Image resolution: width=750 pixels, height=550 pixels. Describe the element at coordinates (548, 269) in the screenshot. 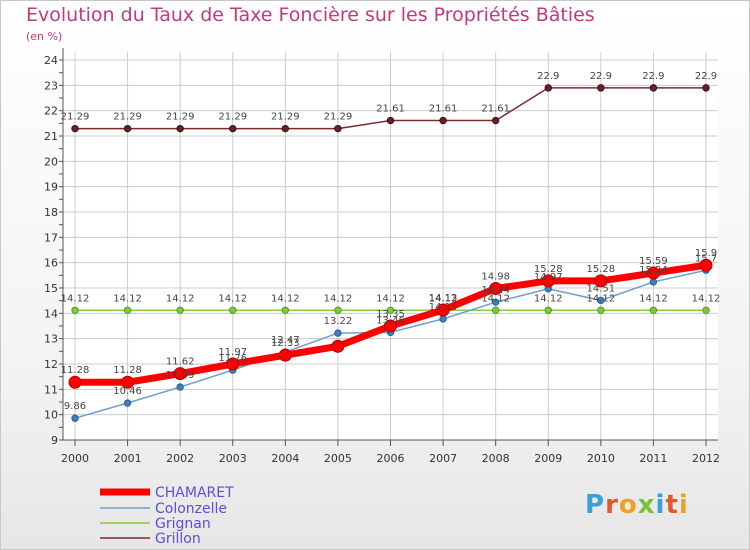

I see `data-label: 15.28` at that location.